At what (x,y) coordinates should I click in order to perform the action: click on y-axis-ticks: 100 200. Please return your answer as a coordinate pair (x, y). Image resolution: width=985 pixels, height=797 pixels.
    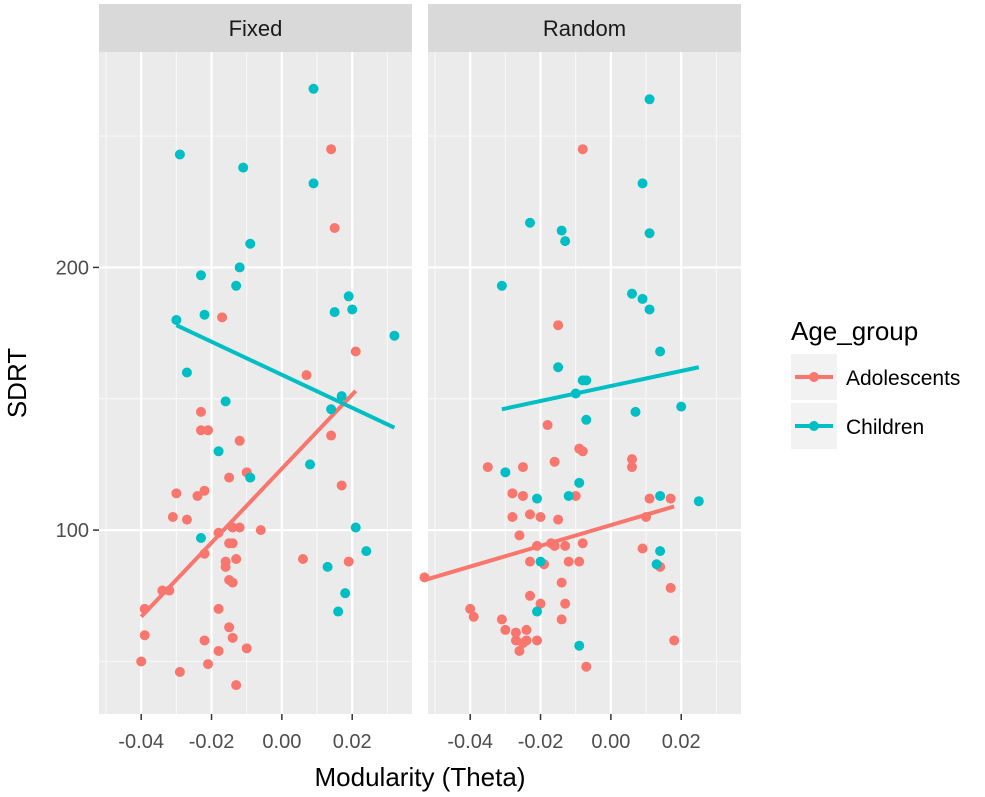
    Looking at the image, I should click on (77, 399).